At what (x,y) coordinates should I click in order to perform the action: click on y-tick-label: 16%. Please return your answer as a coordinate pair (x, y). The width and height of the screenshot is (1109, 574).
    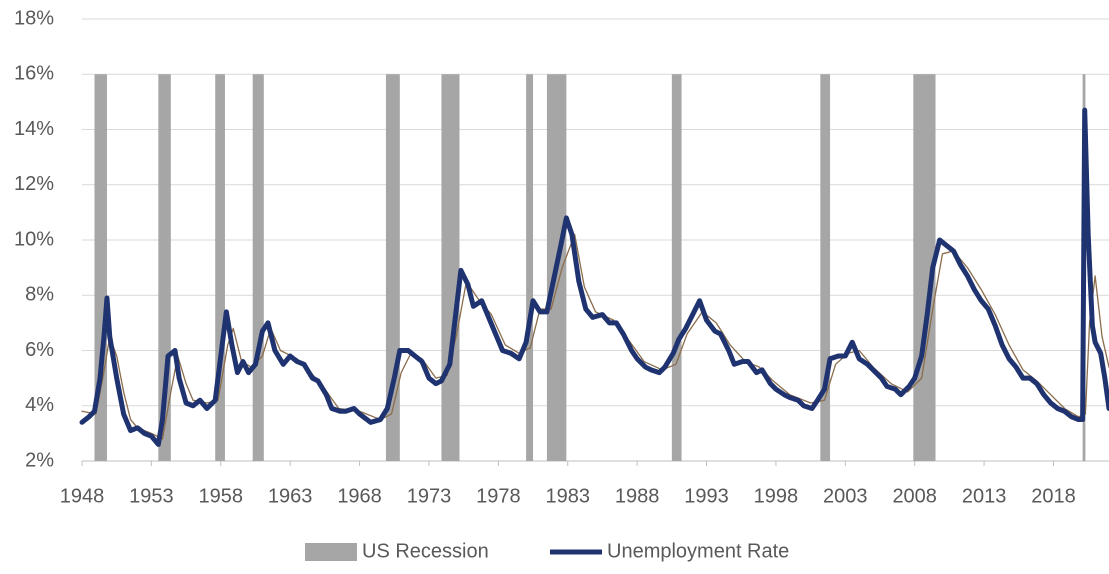
    Looking at the image, I should click on (34, 74).